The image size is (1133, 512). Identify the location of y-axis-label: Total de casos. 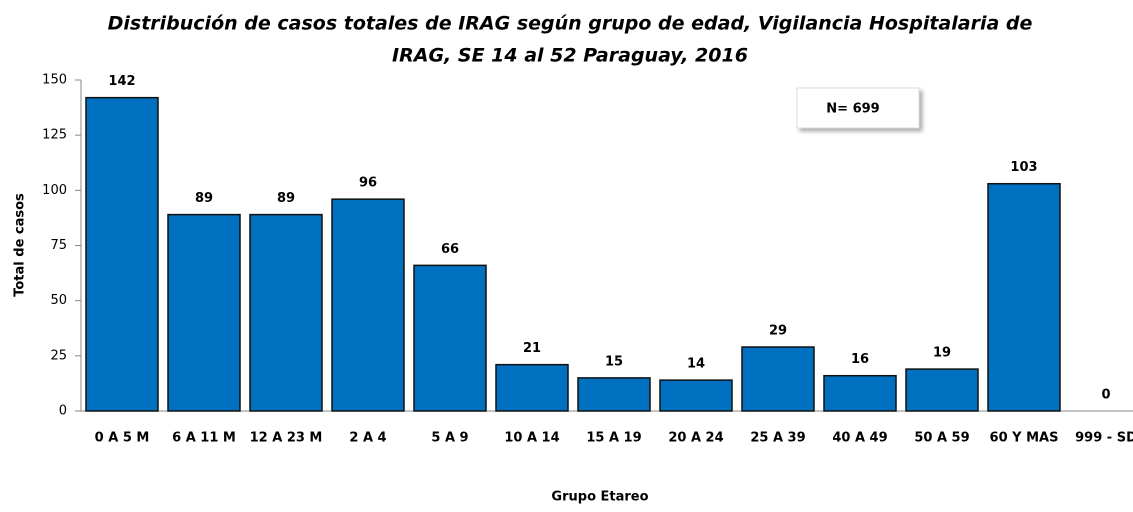
(20, 245).